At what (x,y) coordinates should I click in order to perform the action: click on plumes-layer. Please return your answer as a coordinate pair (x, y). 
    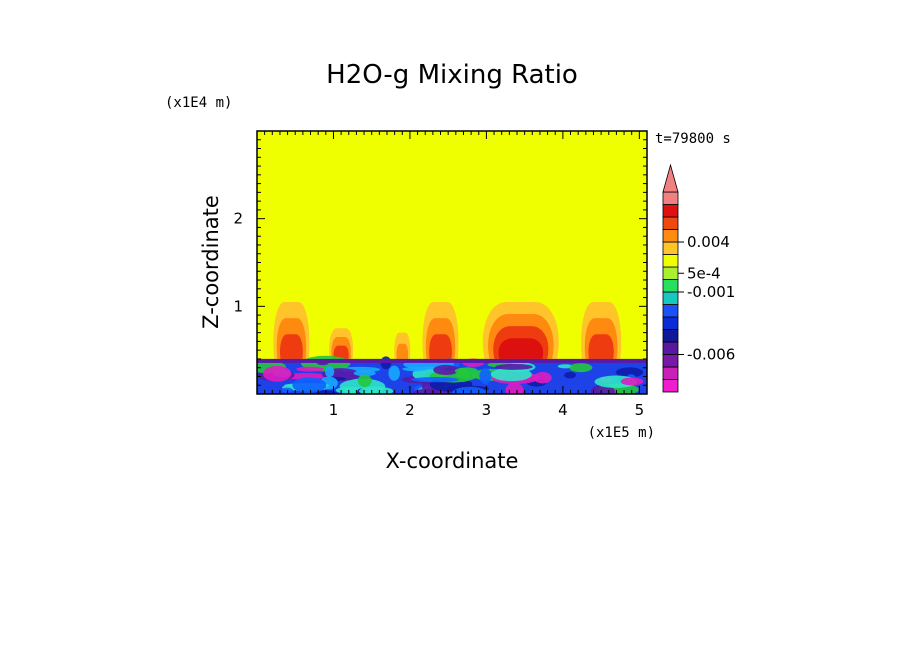
    Looking at the image, I should click on (447, 330).